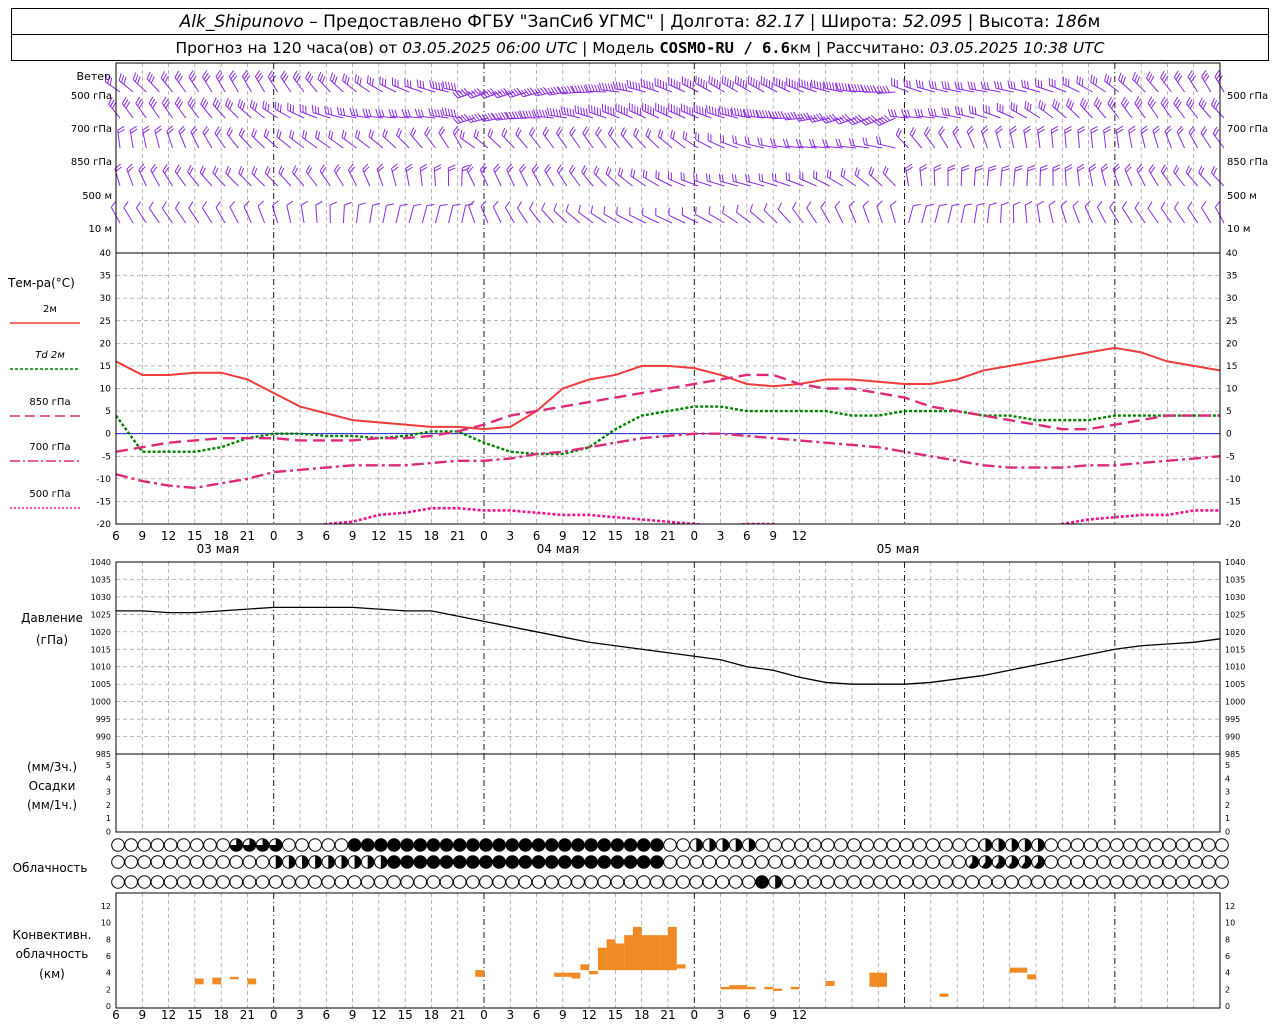  What do you see at coordinates (800, 47) in the screenshot?
I see `model-unit: км` at bounding box center [800, 47].